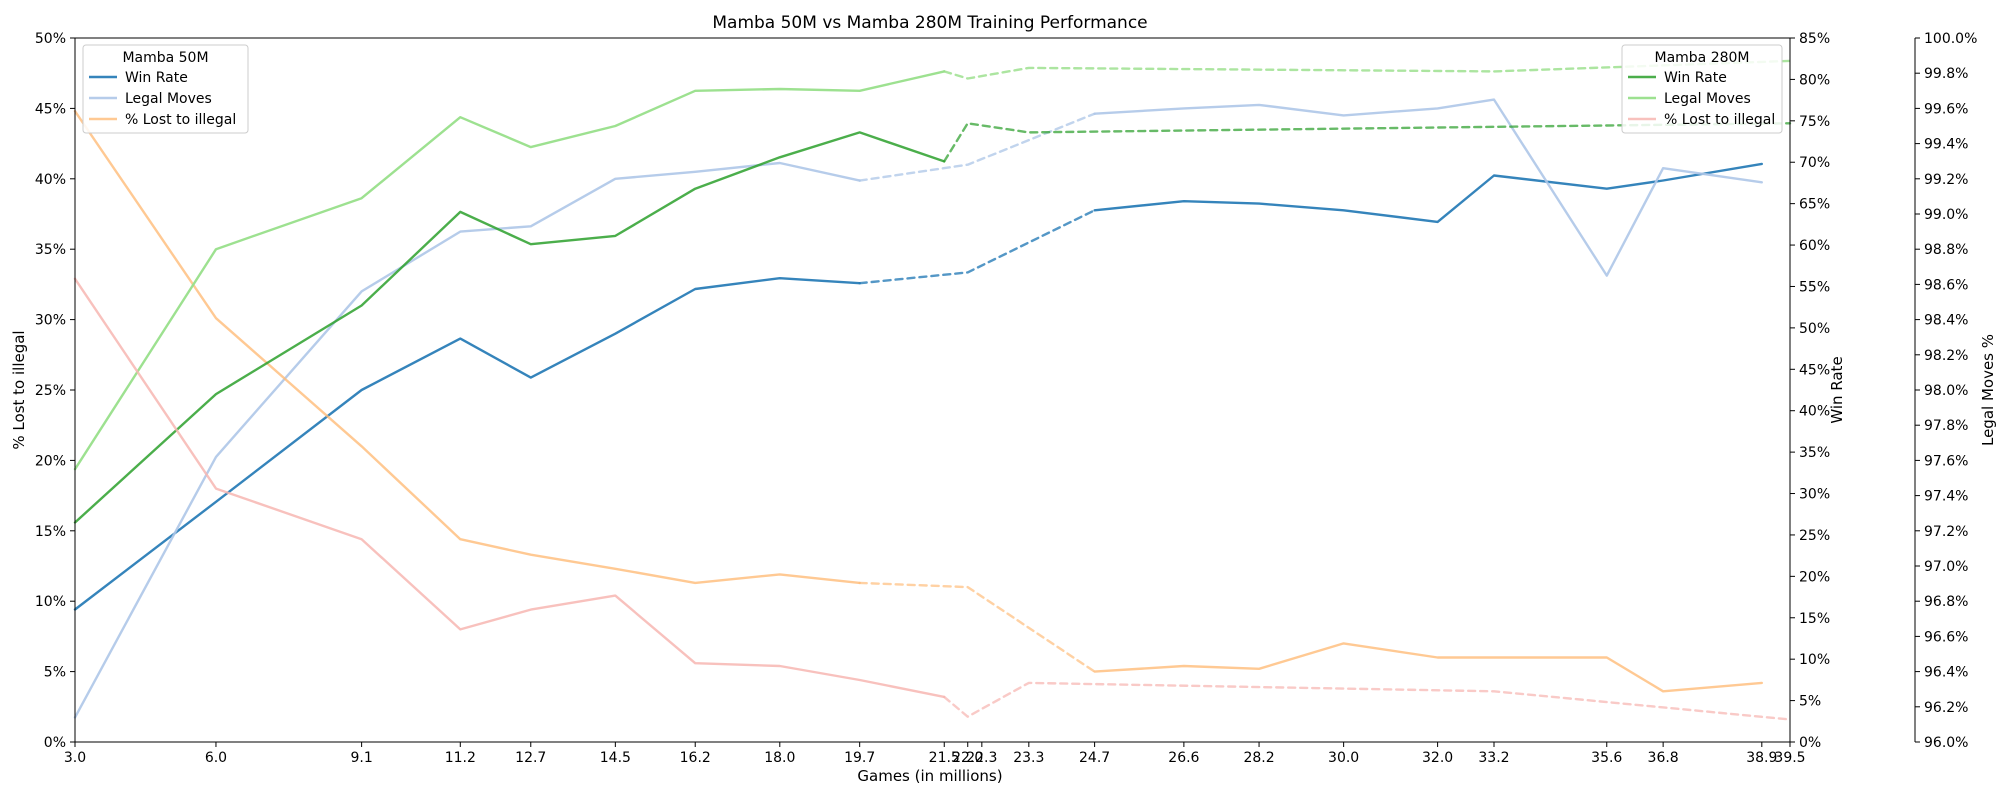 The height and width of the screenshot is (800, 2000). Describe the element at coordinates (216, 758) in the screenshot. I see `x-tick-label: 6.0` at that location.